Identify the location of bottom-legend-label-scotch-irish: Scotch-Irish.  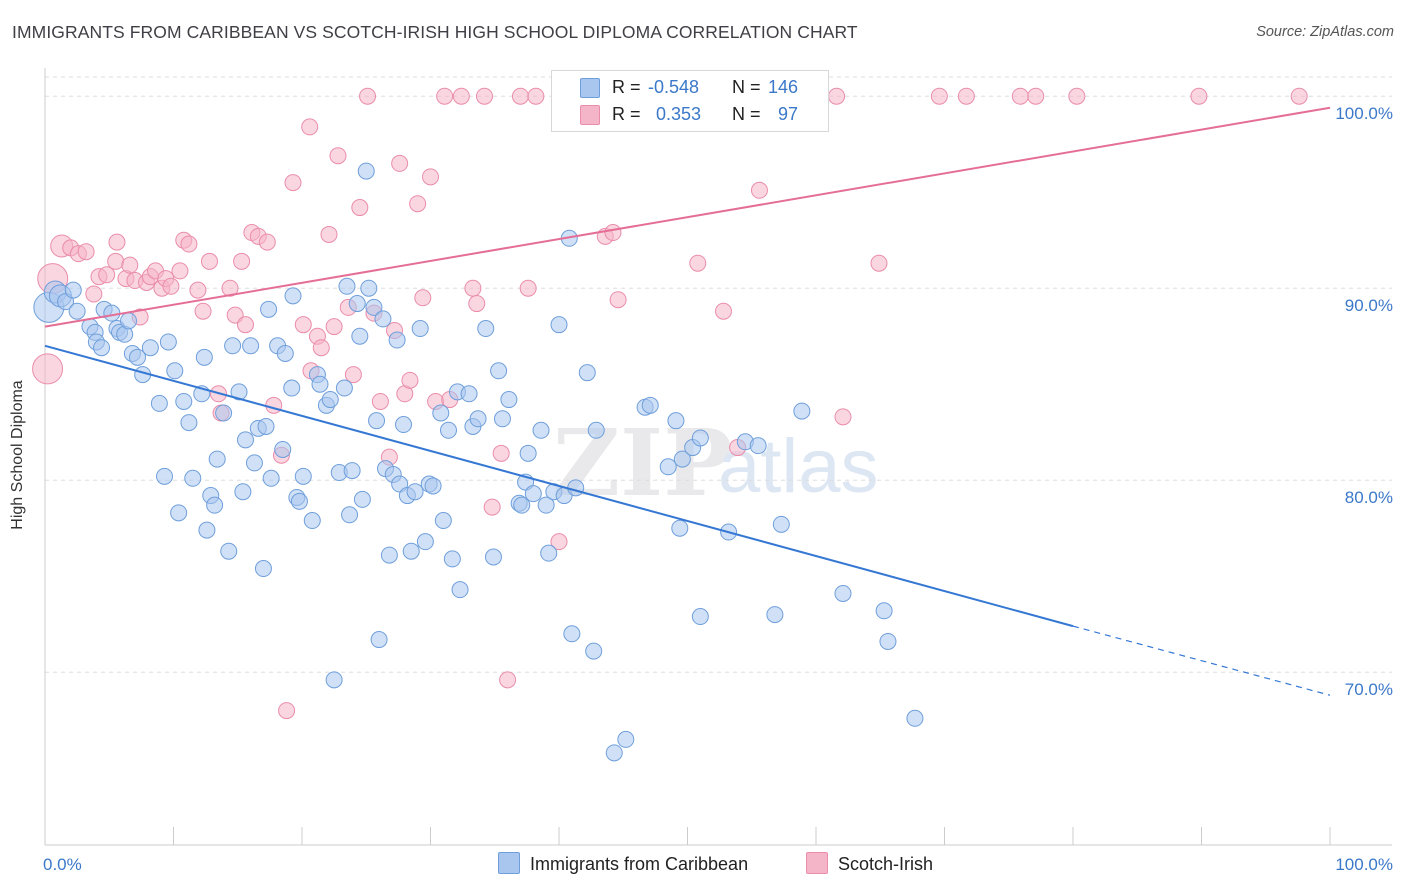
(886, 864).